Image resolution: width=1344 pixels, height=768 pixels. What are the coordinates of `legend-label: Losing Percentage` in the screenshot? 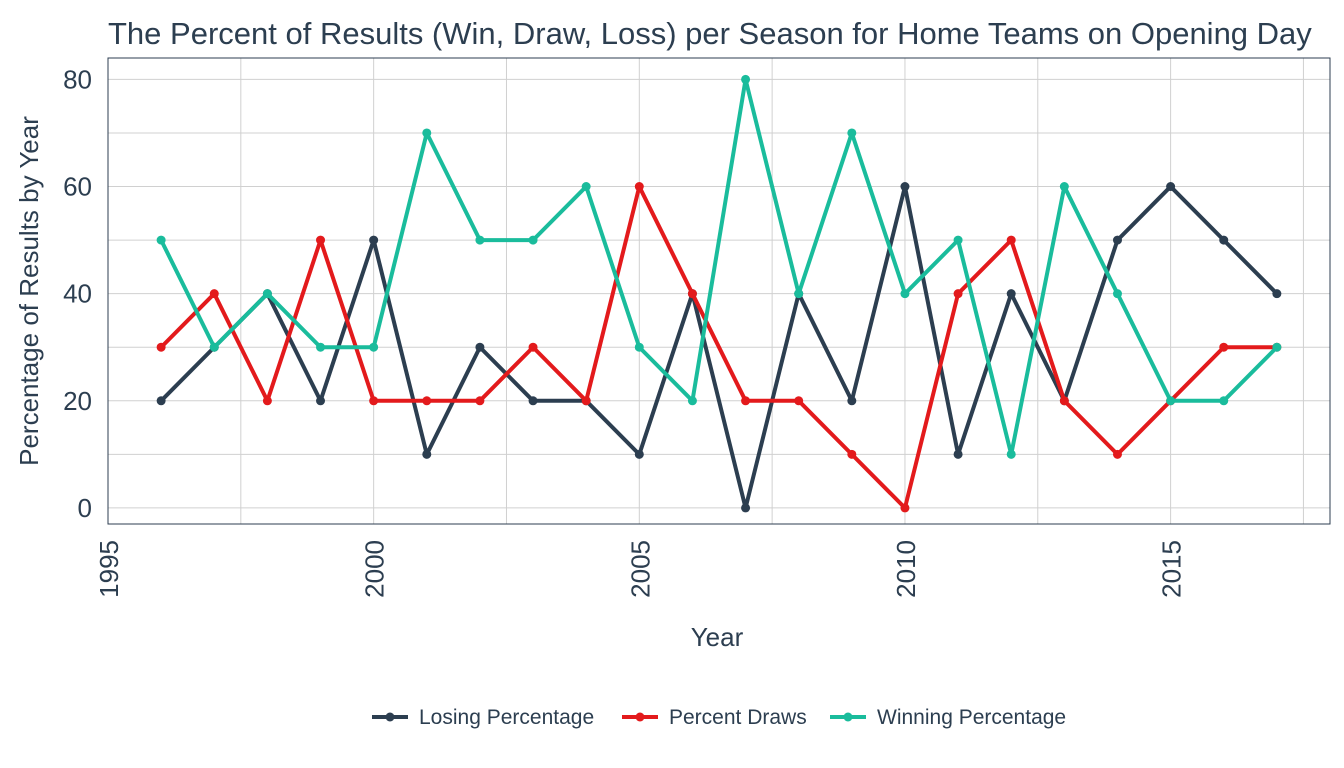 It's located at (506, 717).